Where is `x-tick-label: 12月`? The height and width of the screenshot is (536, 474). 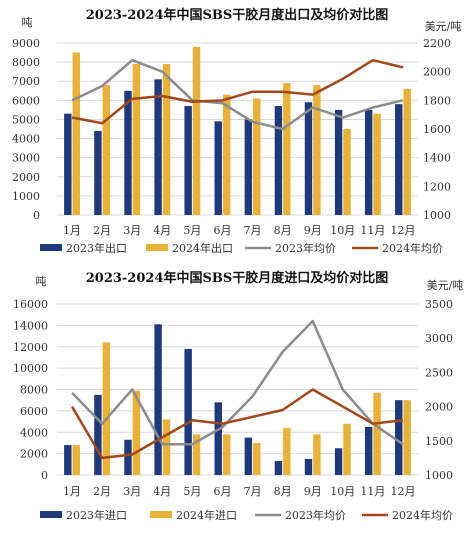
x-tick-label: 12月 is located at coordinates (402, 491).